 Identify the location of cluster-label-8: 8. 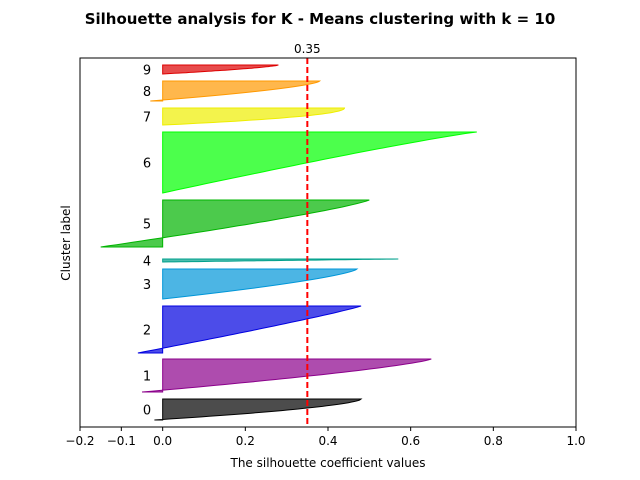
(147, 92).